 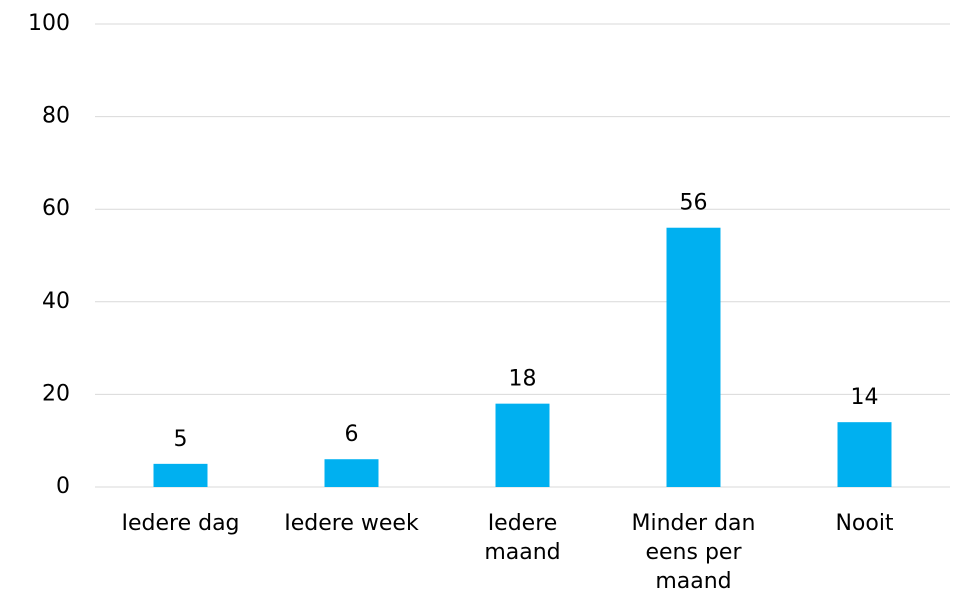 What do you see at coordinates (865, 397) in the screenshot?
I see `data-label: 14` at bounding box center [865, 397].